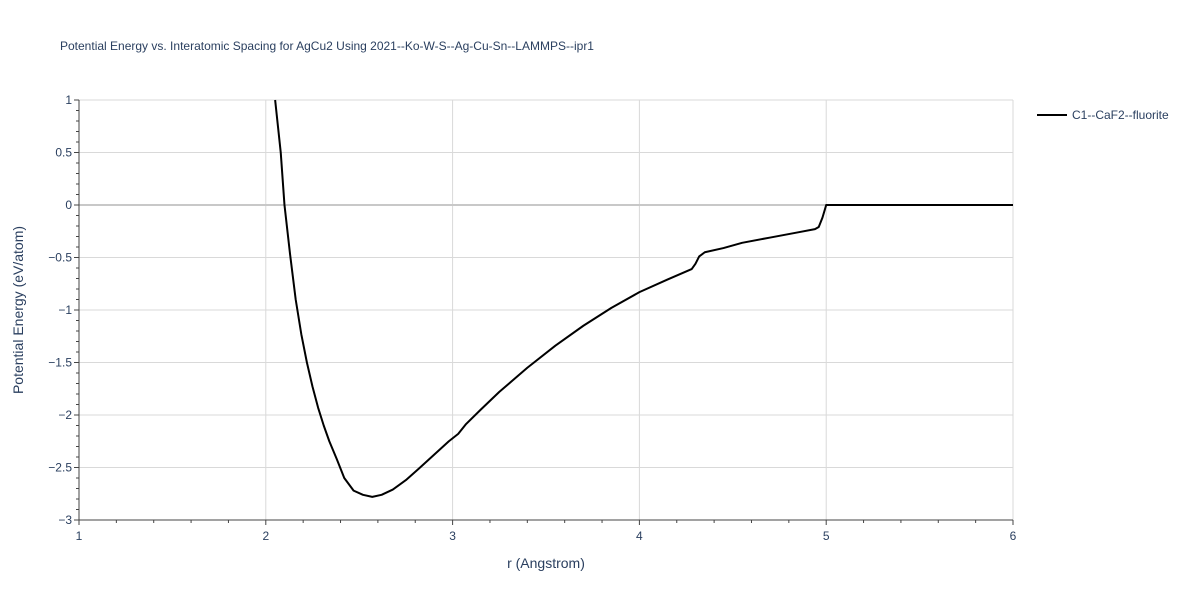  I want to click on y-tick-label: −1.5, so click(60, 363).